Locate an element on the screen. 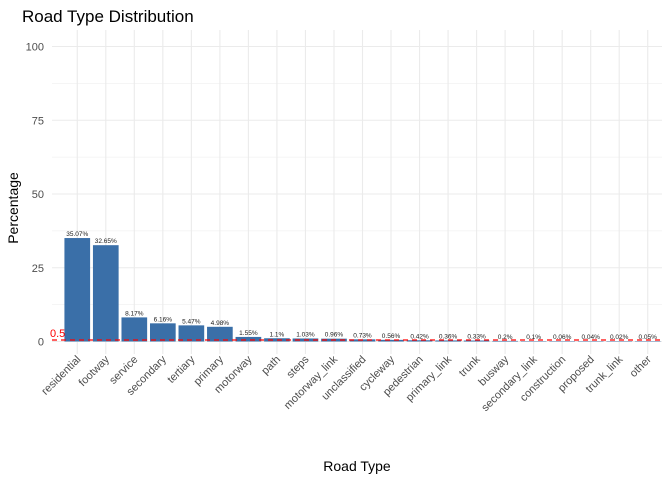 The height and width of the screenshot is (480, 672). y-axis-ticks: 0 25 50 75 100 is located at coordinates (35, 195).